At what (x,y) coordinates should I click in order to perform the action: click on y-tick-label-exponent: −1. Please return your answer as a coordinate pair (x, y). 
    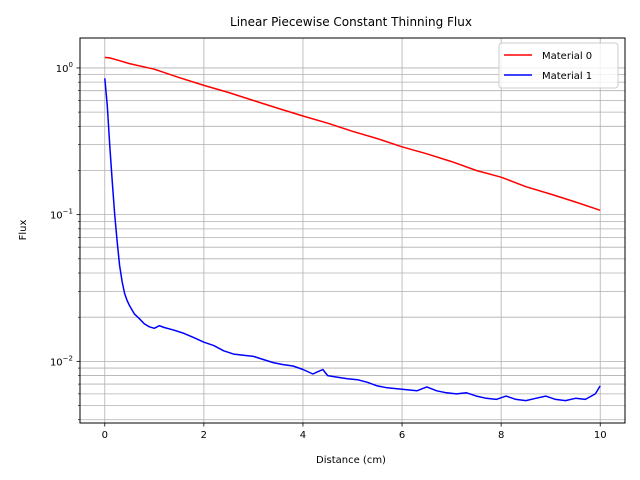
    Looking at the image, I should click on (68, 212).